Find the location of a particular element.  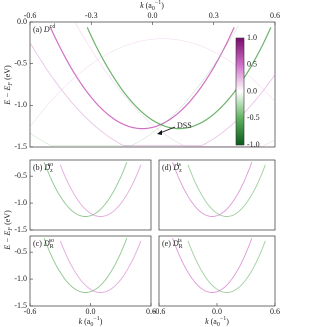

top-tick-label: 0.0 is located at coordinates (153, 15).